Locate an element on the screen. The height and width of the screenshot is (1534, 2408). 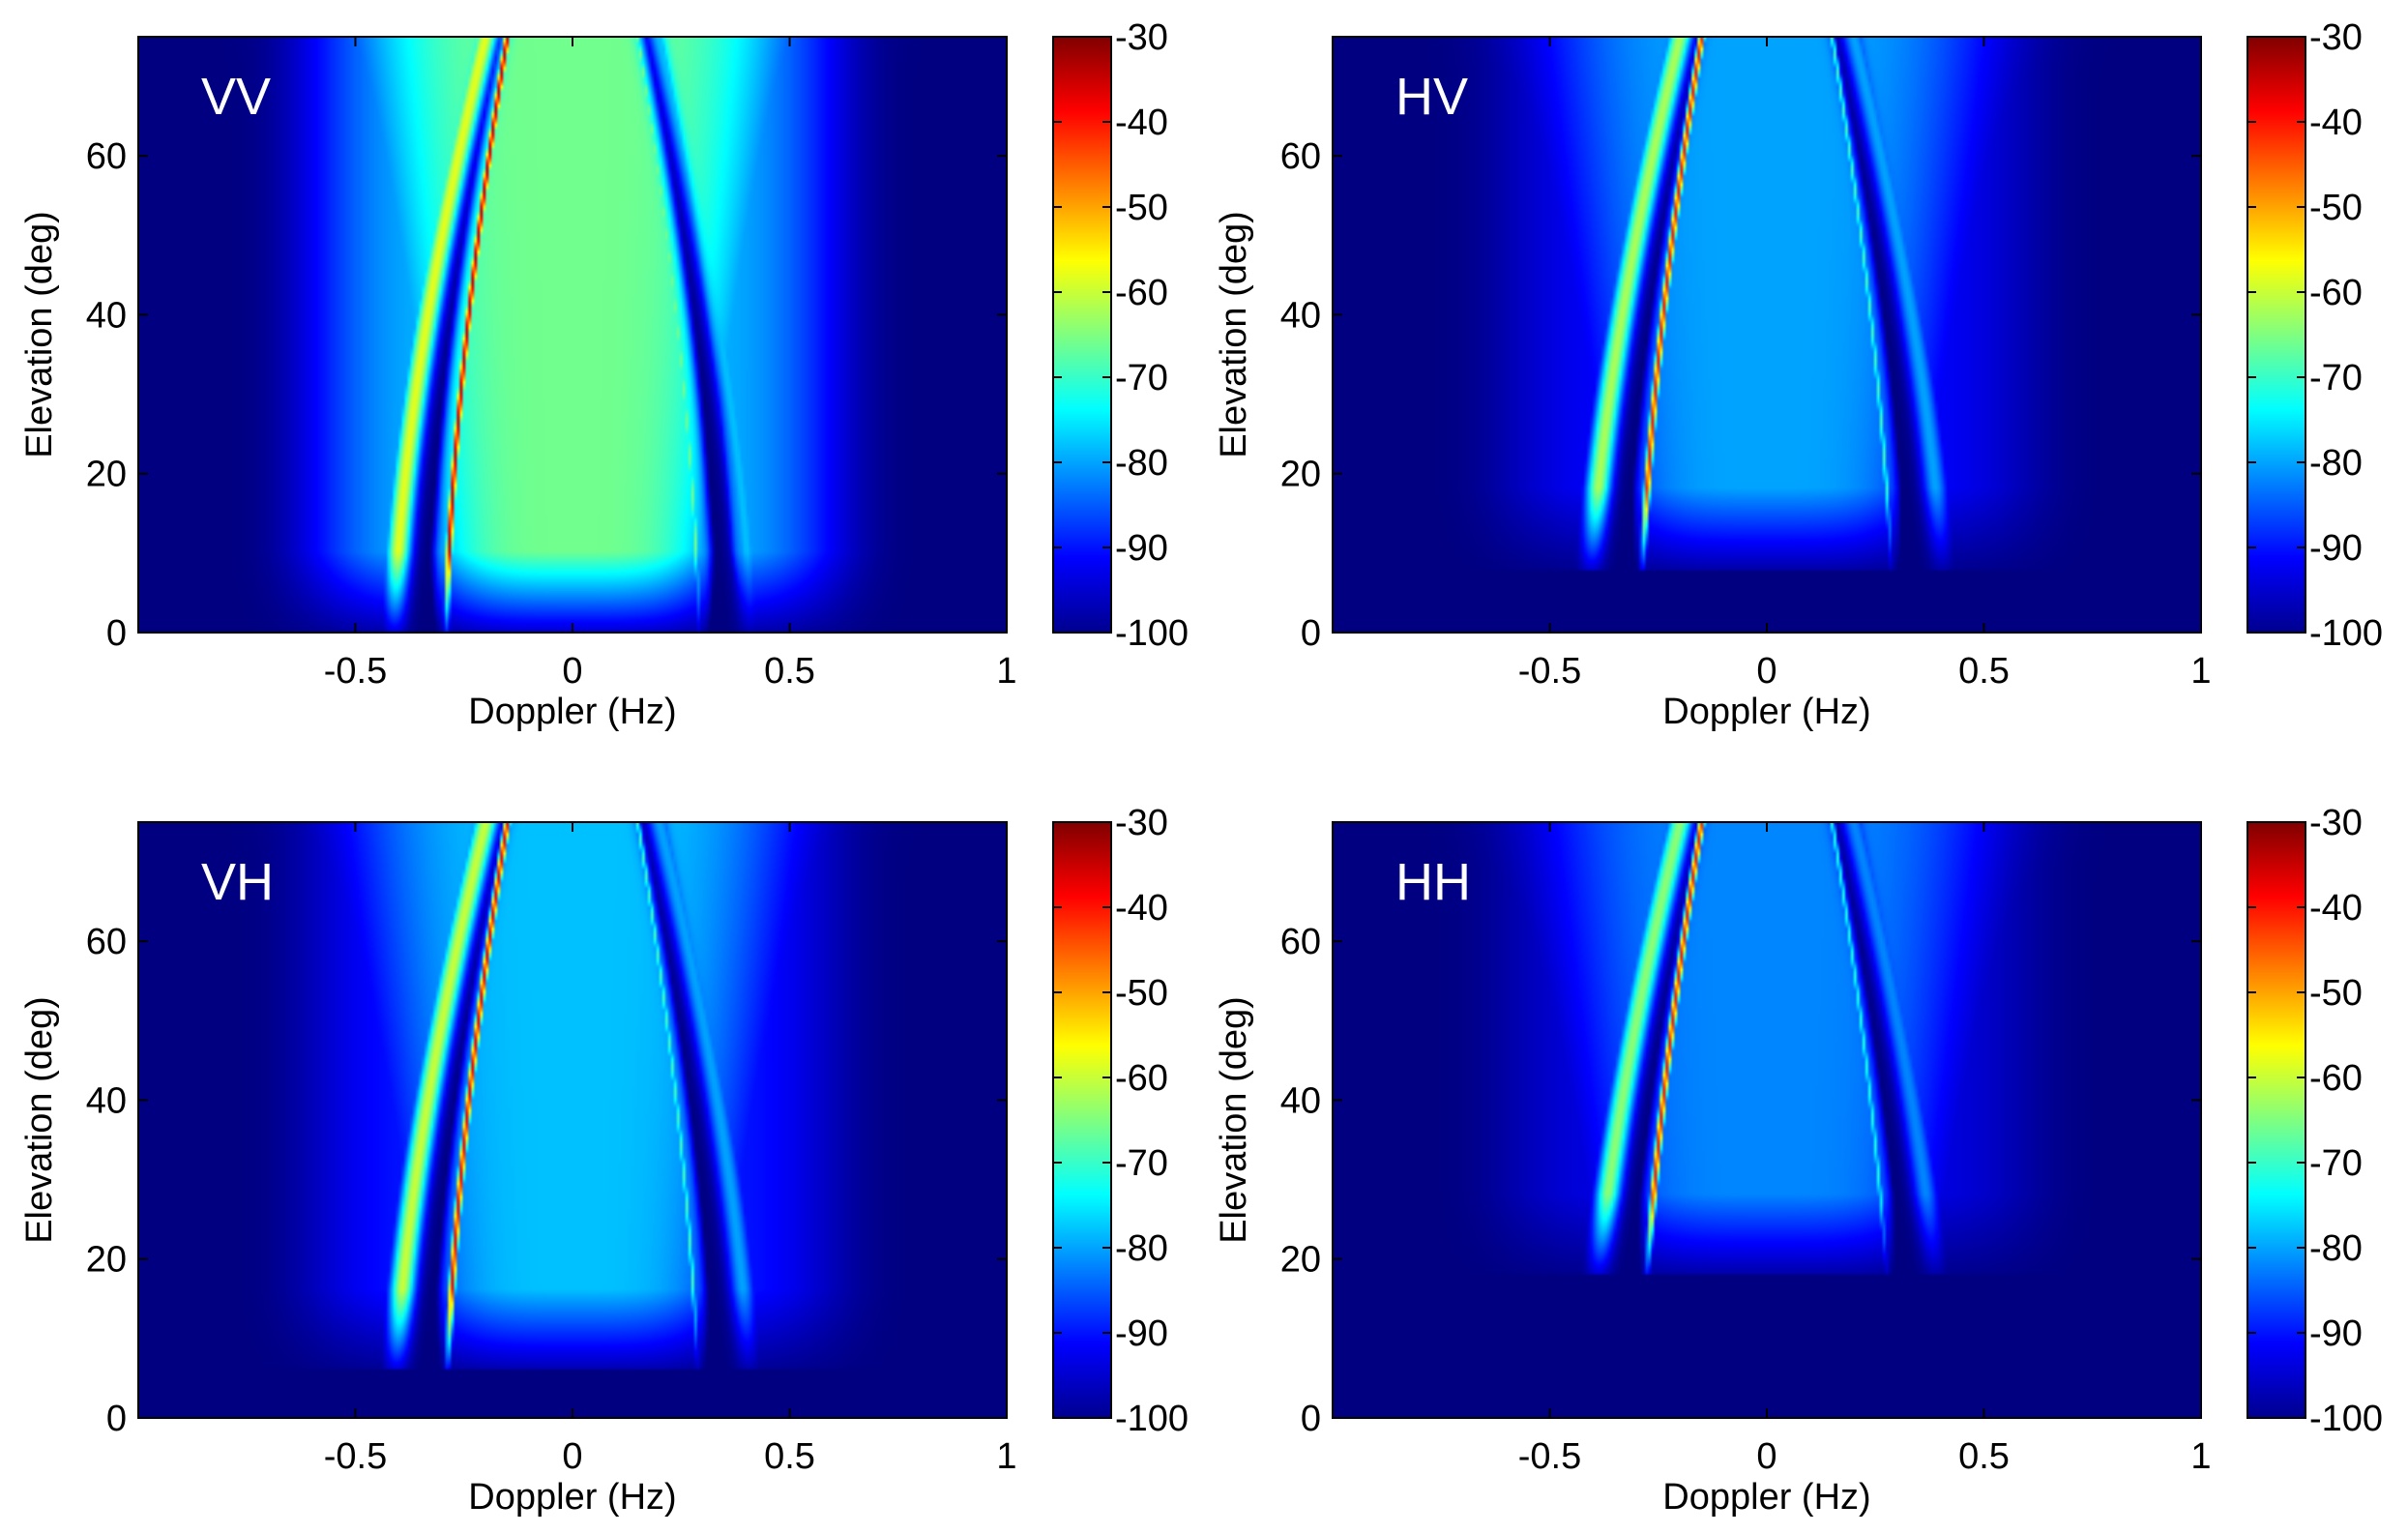
panel-label: VH is located at coordinates (237, 882).